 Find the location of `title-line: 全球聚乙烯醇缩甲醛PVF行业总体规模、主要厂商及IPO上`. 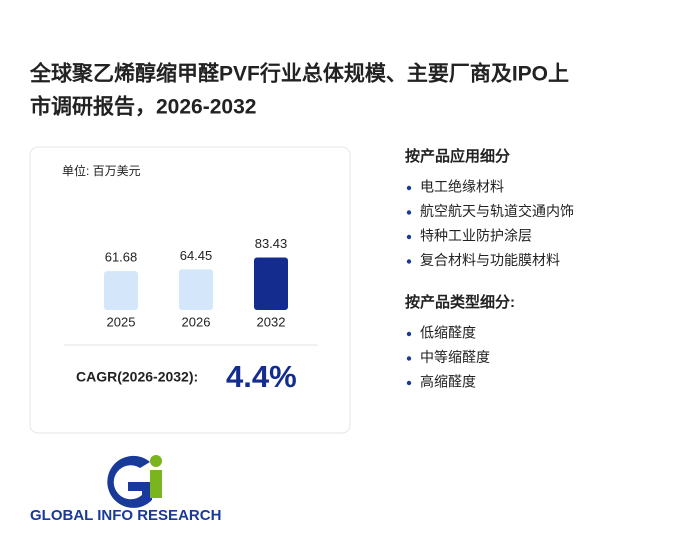

title-line: 全球聚乙烯醇缩甲醛PVF行业总体规模、主要厂商及IPO上 is located at coordinates (299, 74).